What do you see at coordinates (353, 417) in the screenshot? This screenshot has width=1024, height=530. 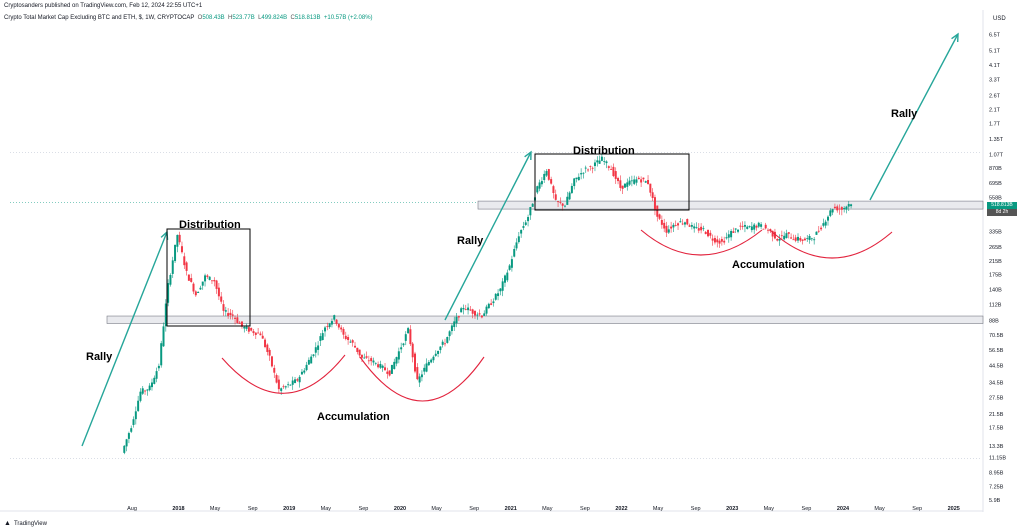 I see `accumulation-label-1: Accumulation` at bounding box center [353, 417].